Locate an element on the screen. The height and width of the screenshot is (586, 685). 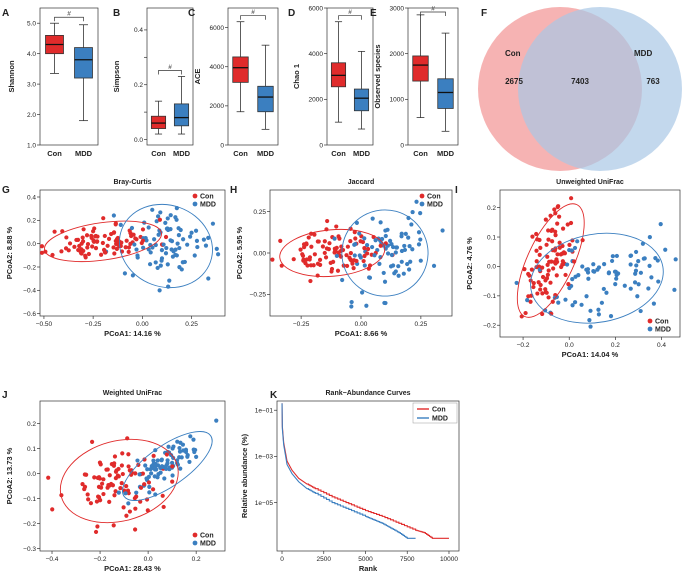
panel-label-I: I is located at coordinates (456, 190).